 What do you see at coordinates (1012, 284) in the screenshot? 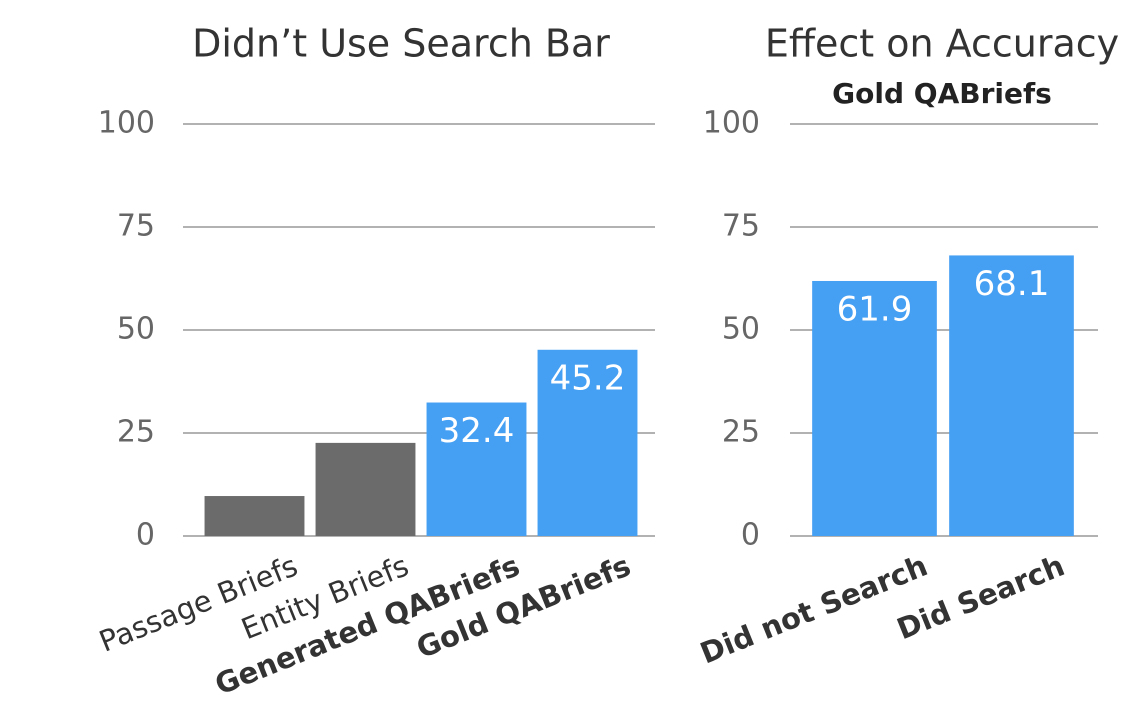
I see `data-label: 68.1` at bounding box center [1012, 284].